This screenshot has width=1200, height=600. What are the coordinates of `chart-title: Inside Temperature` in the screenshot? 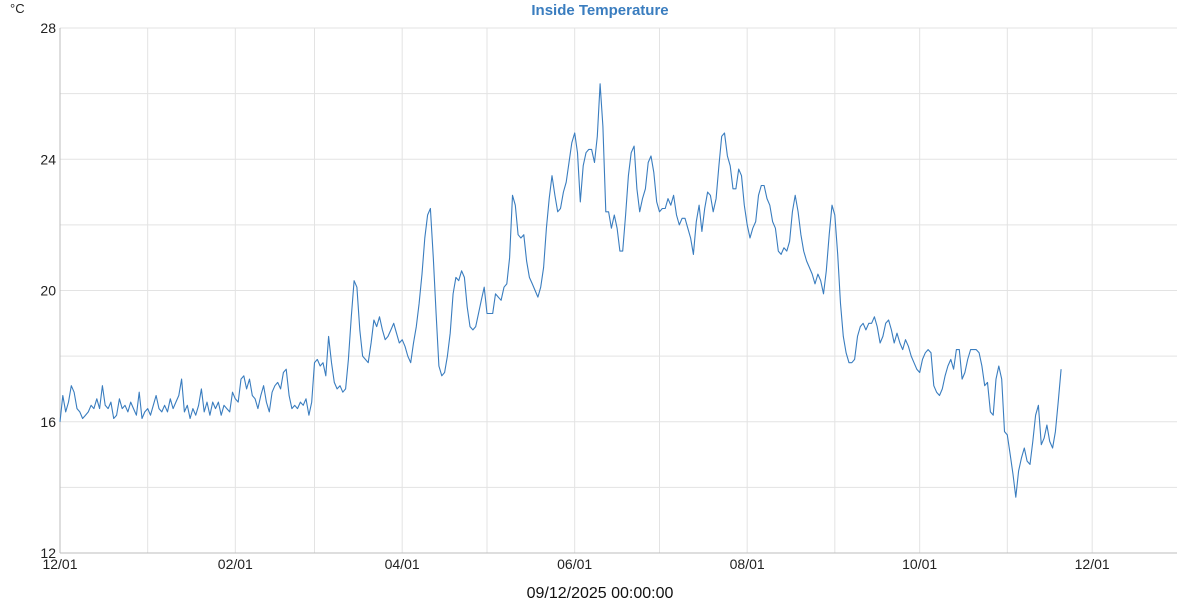 It's located at (599, 10).